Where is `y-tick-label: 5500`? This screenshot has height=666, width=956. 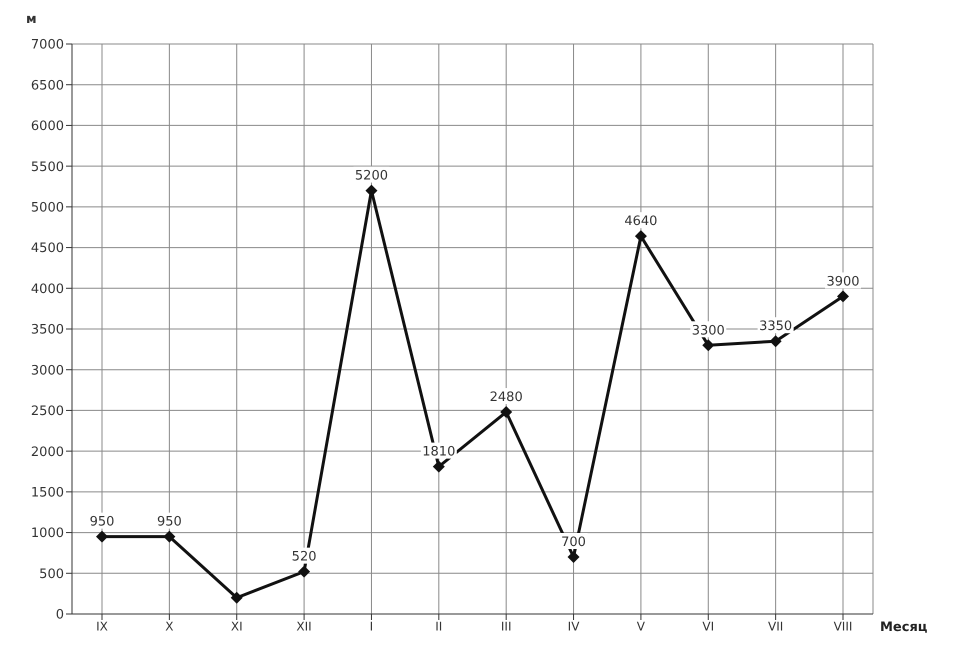 y-tick-label: 5500 is located at coordinates (47, 167).